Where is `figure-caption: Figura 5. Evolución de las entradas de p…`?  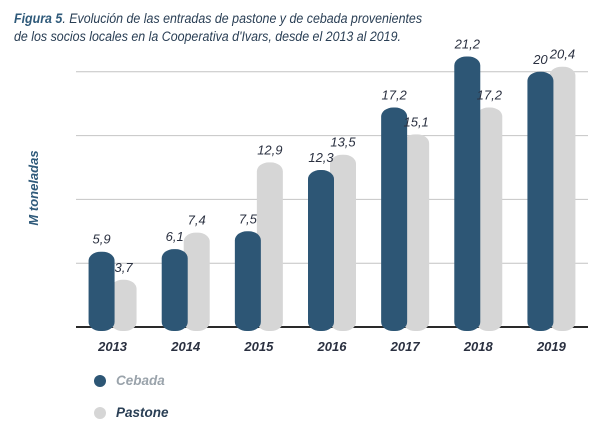
figure-caption: Figura 5. Evolución de las entradas de p… is located at coordinates (281, 28).